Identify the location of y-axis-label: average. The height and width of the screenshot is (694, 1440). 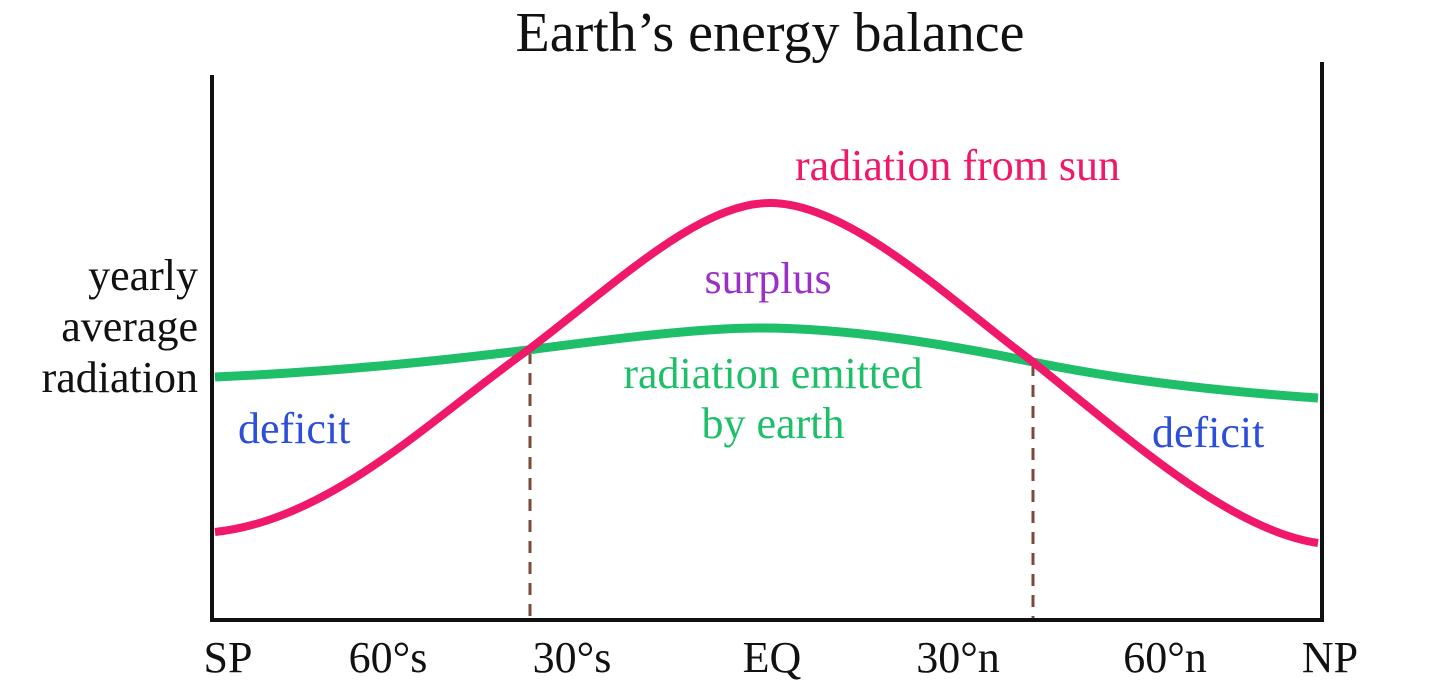
(129, 326).